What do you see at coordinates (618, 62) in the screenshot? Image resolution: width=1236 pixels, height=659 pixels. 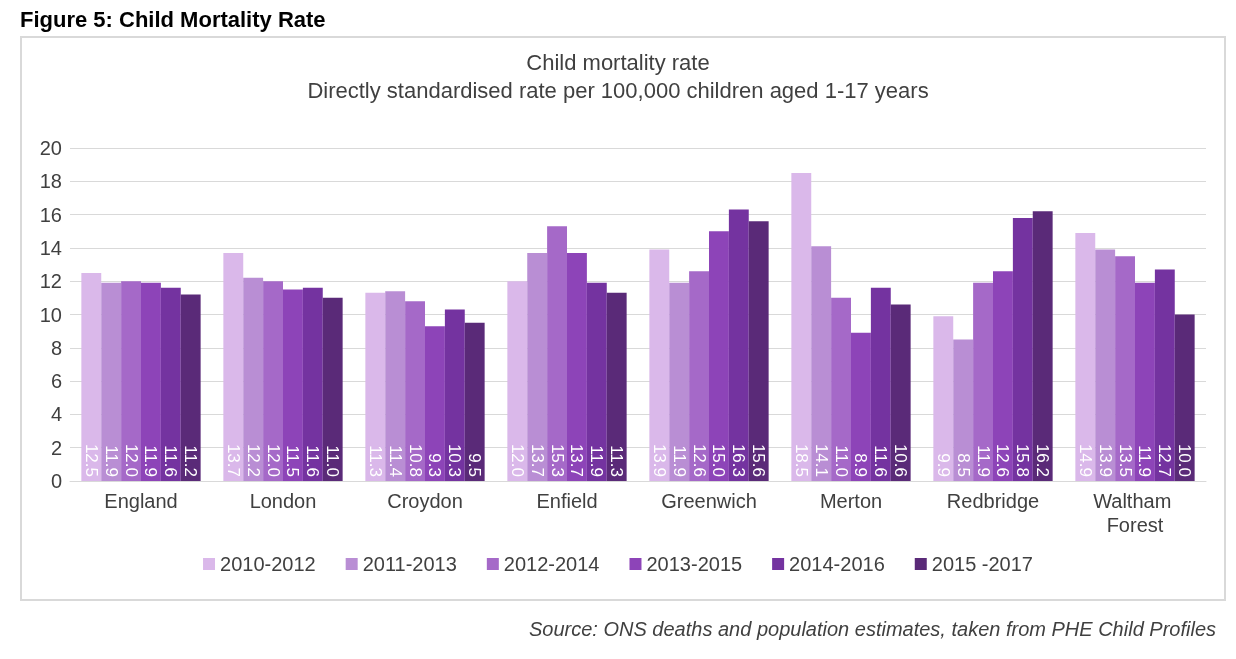 I see `chart-title: Child mortality rate` at bounding box center [618, 62].